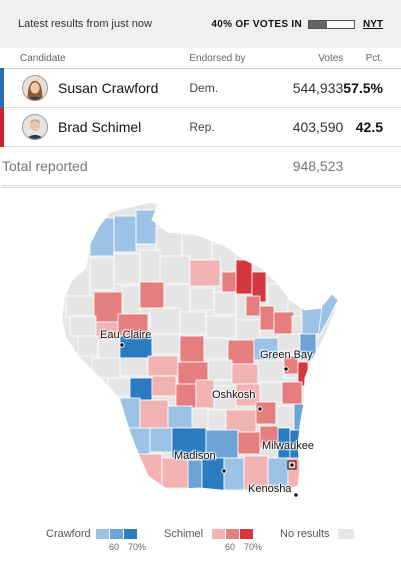  I want to click on city-label-green-bay: Green Bay, so click(286, 355).